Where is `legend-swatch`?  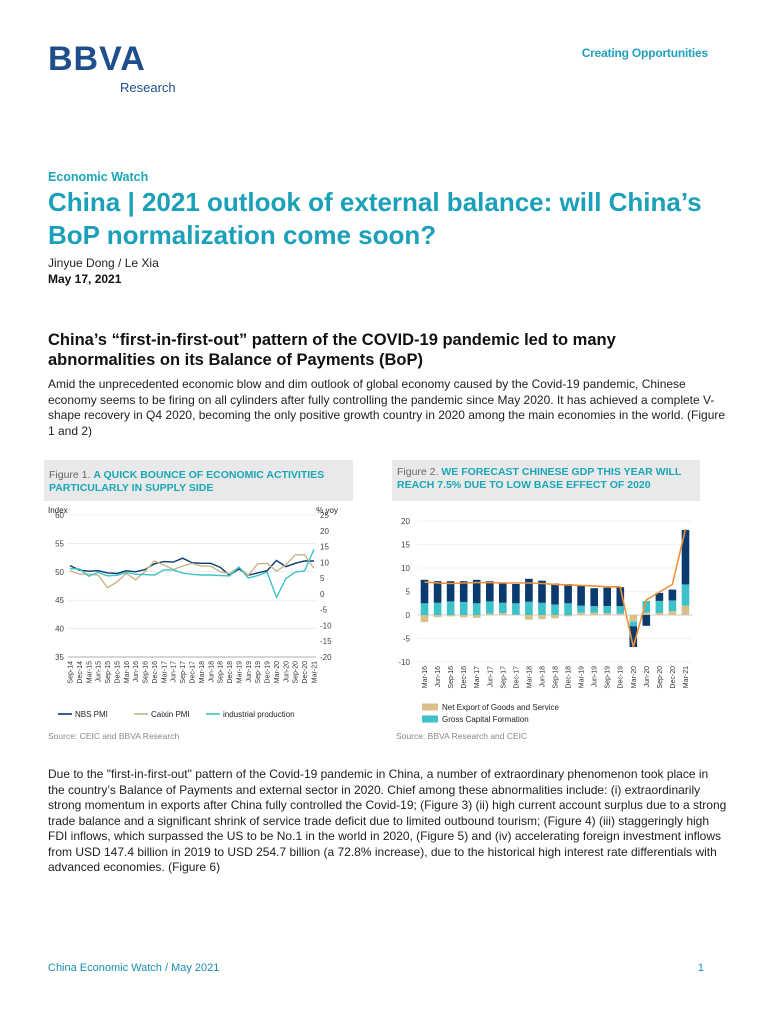 legend-swatch is located at coordinates (430, 719).